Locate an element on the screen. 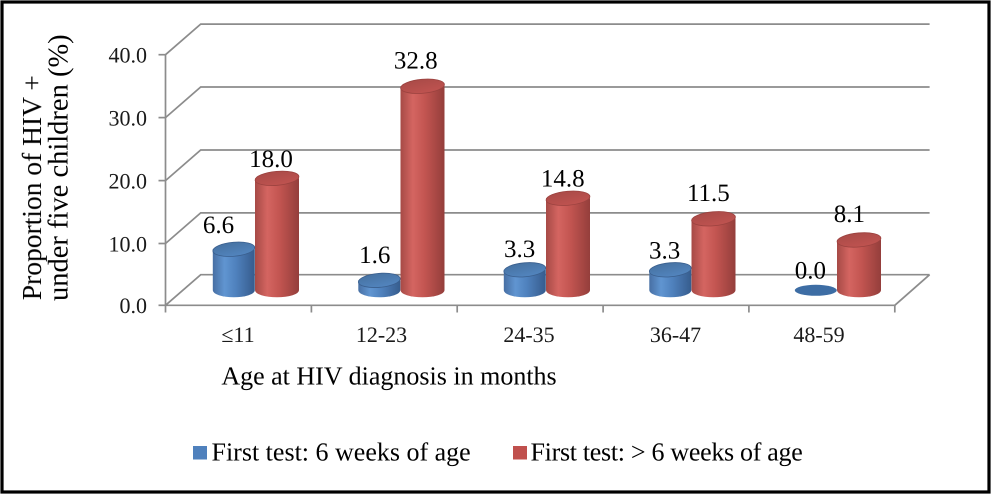 The width and height of the screenshot is (991, 494). svg-text: Age at HIV diagnosis in months is located at coordinates (388, 376).